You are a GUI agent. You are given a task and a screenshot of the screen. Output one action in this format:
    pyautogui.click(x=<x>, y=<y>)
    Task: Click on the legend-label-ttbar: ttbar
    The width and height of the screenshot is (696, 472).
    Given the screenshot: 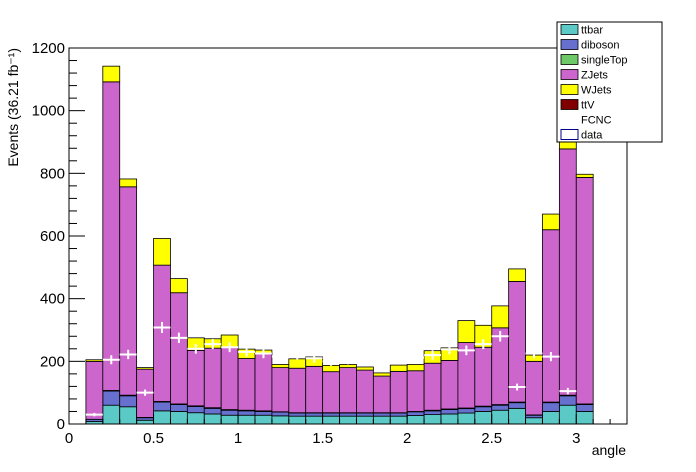 What is the action you would take?
    pyautogui.click(x=592, y=31)
    